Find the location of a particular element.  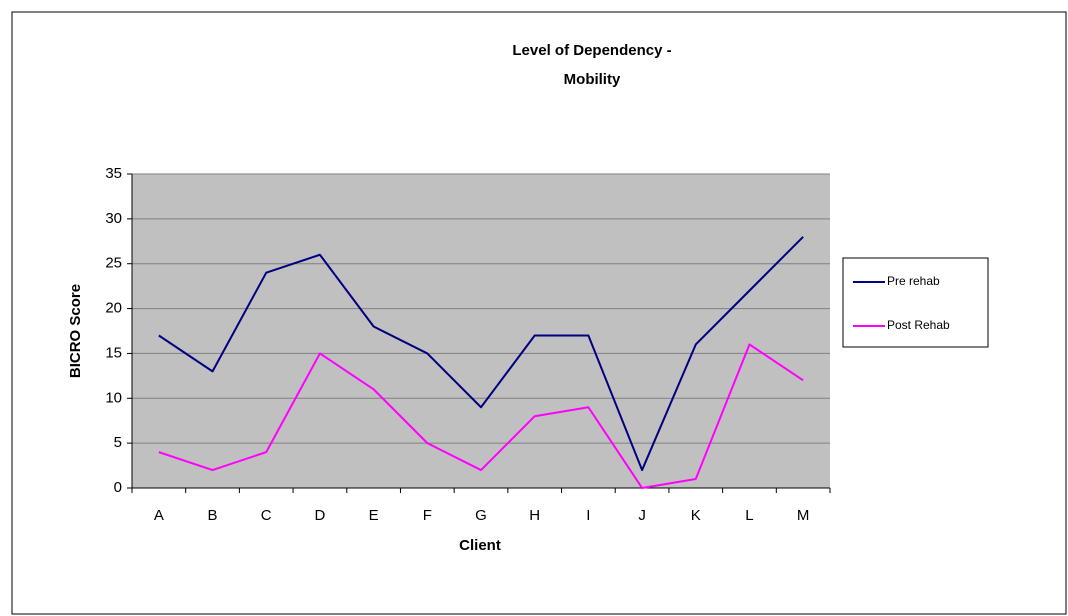

y-tick-label: 15 is located at coordinates (113, 352).